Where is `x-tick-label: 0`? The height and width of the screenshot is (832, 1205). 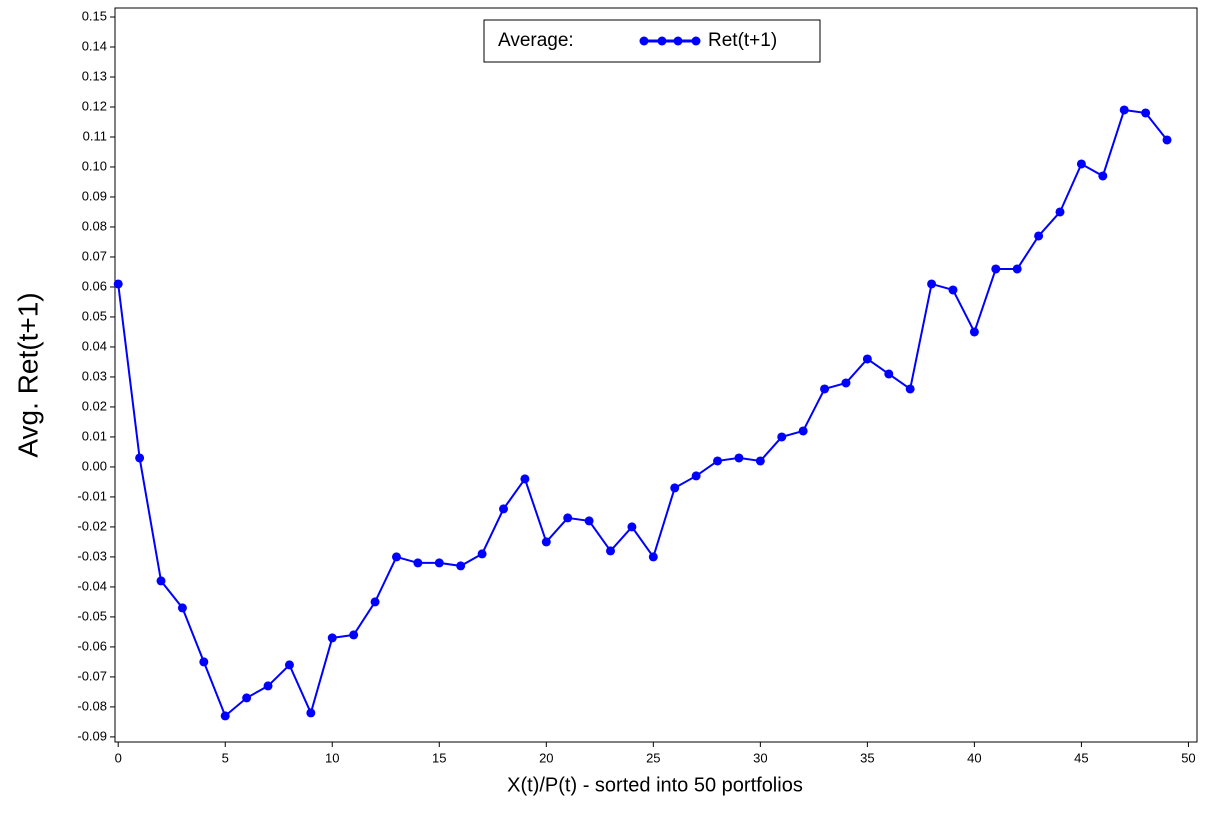 x-tick-label: 0 is located at coordinates (118, 757).